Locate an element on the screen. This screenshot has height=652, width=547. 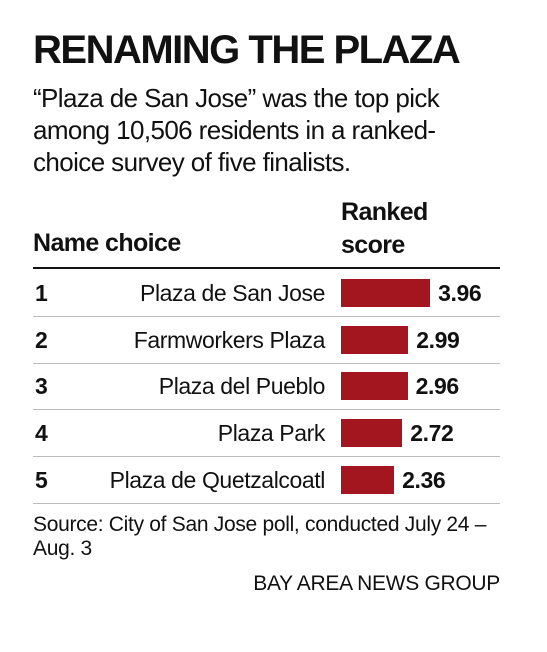
category-label: Plaza del Pueblo is located at coordinates (242, 386).